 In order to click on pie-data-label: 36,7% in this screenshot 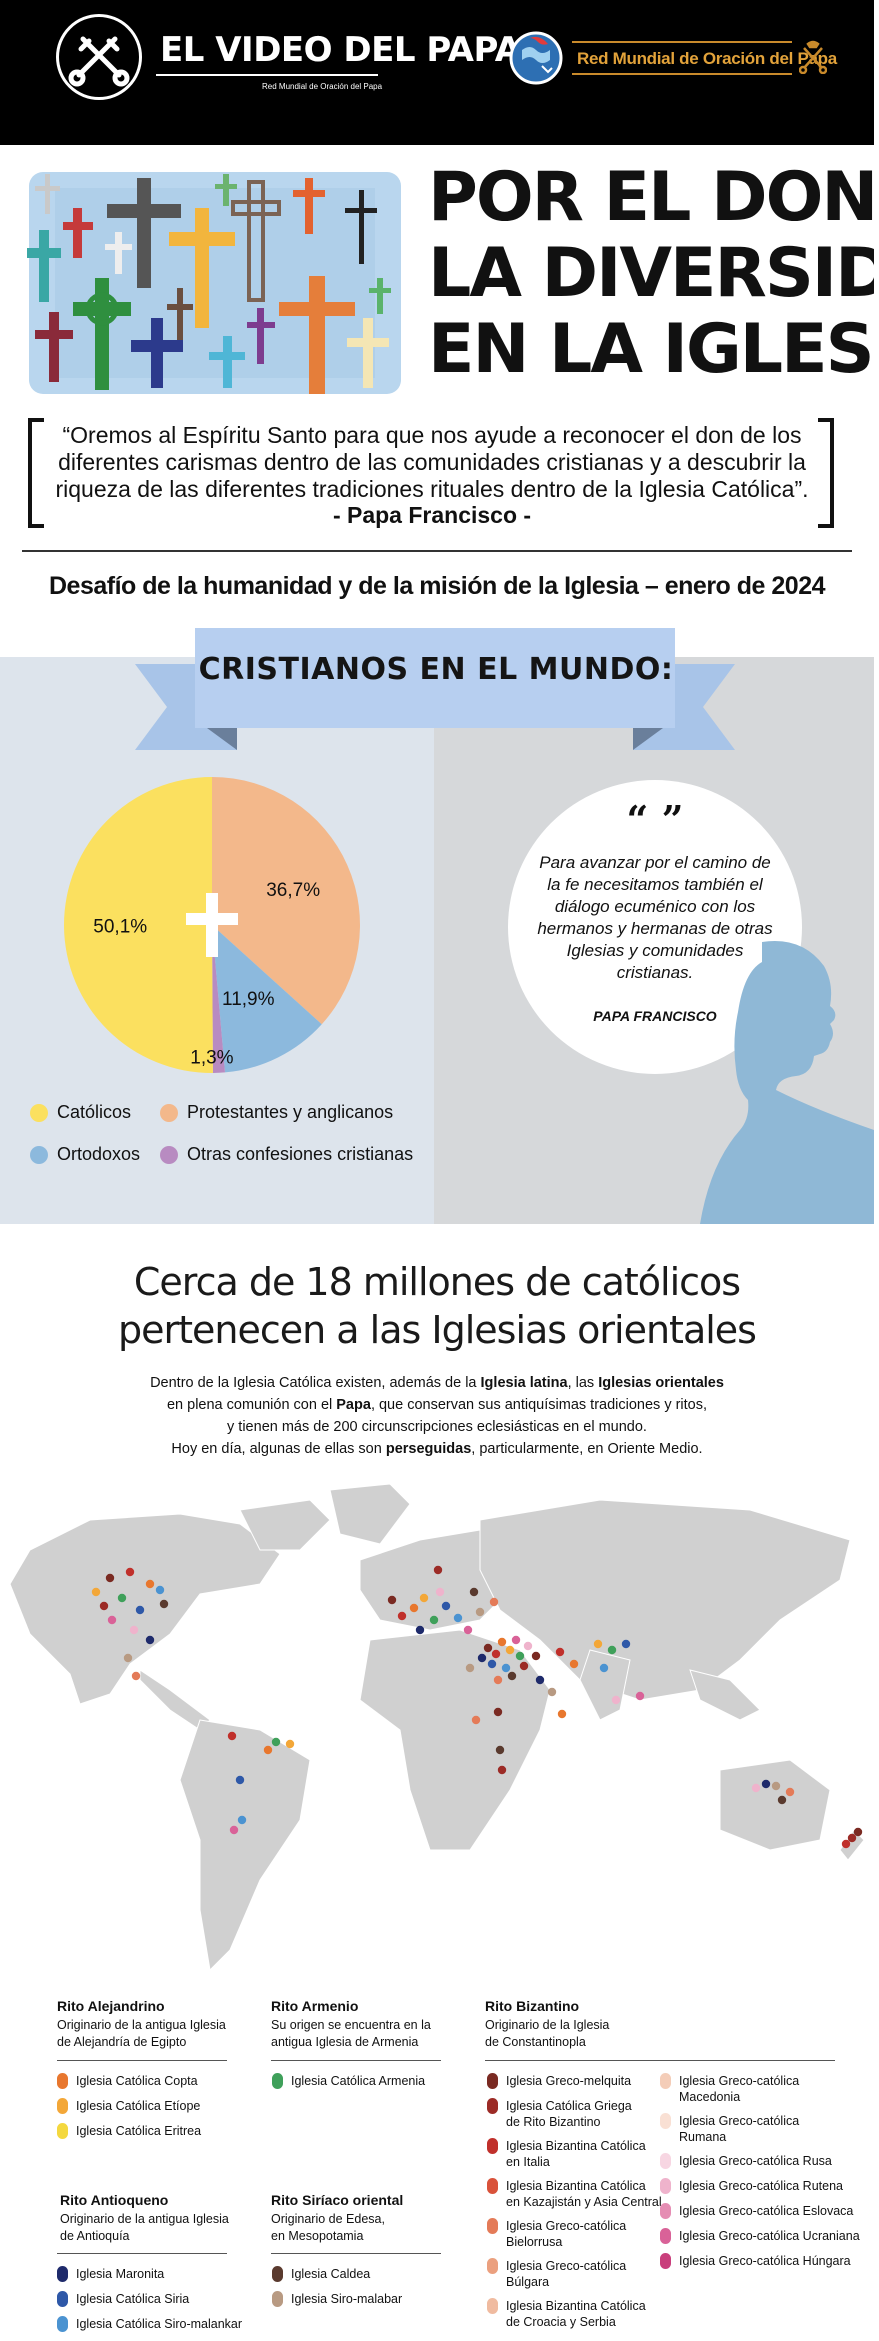, I will do `click(293, 890)`.